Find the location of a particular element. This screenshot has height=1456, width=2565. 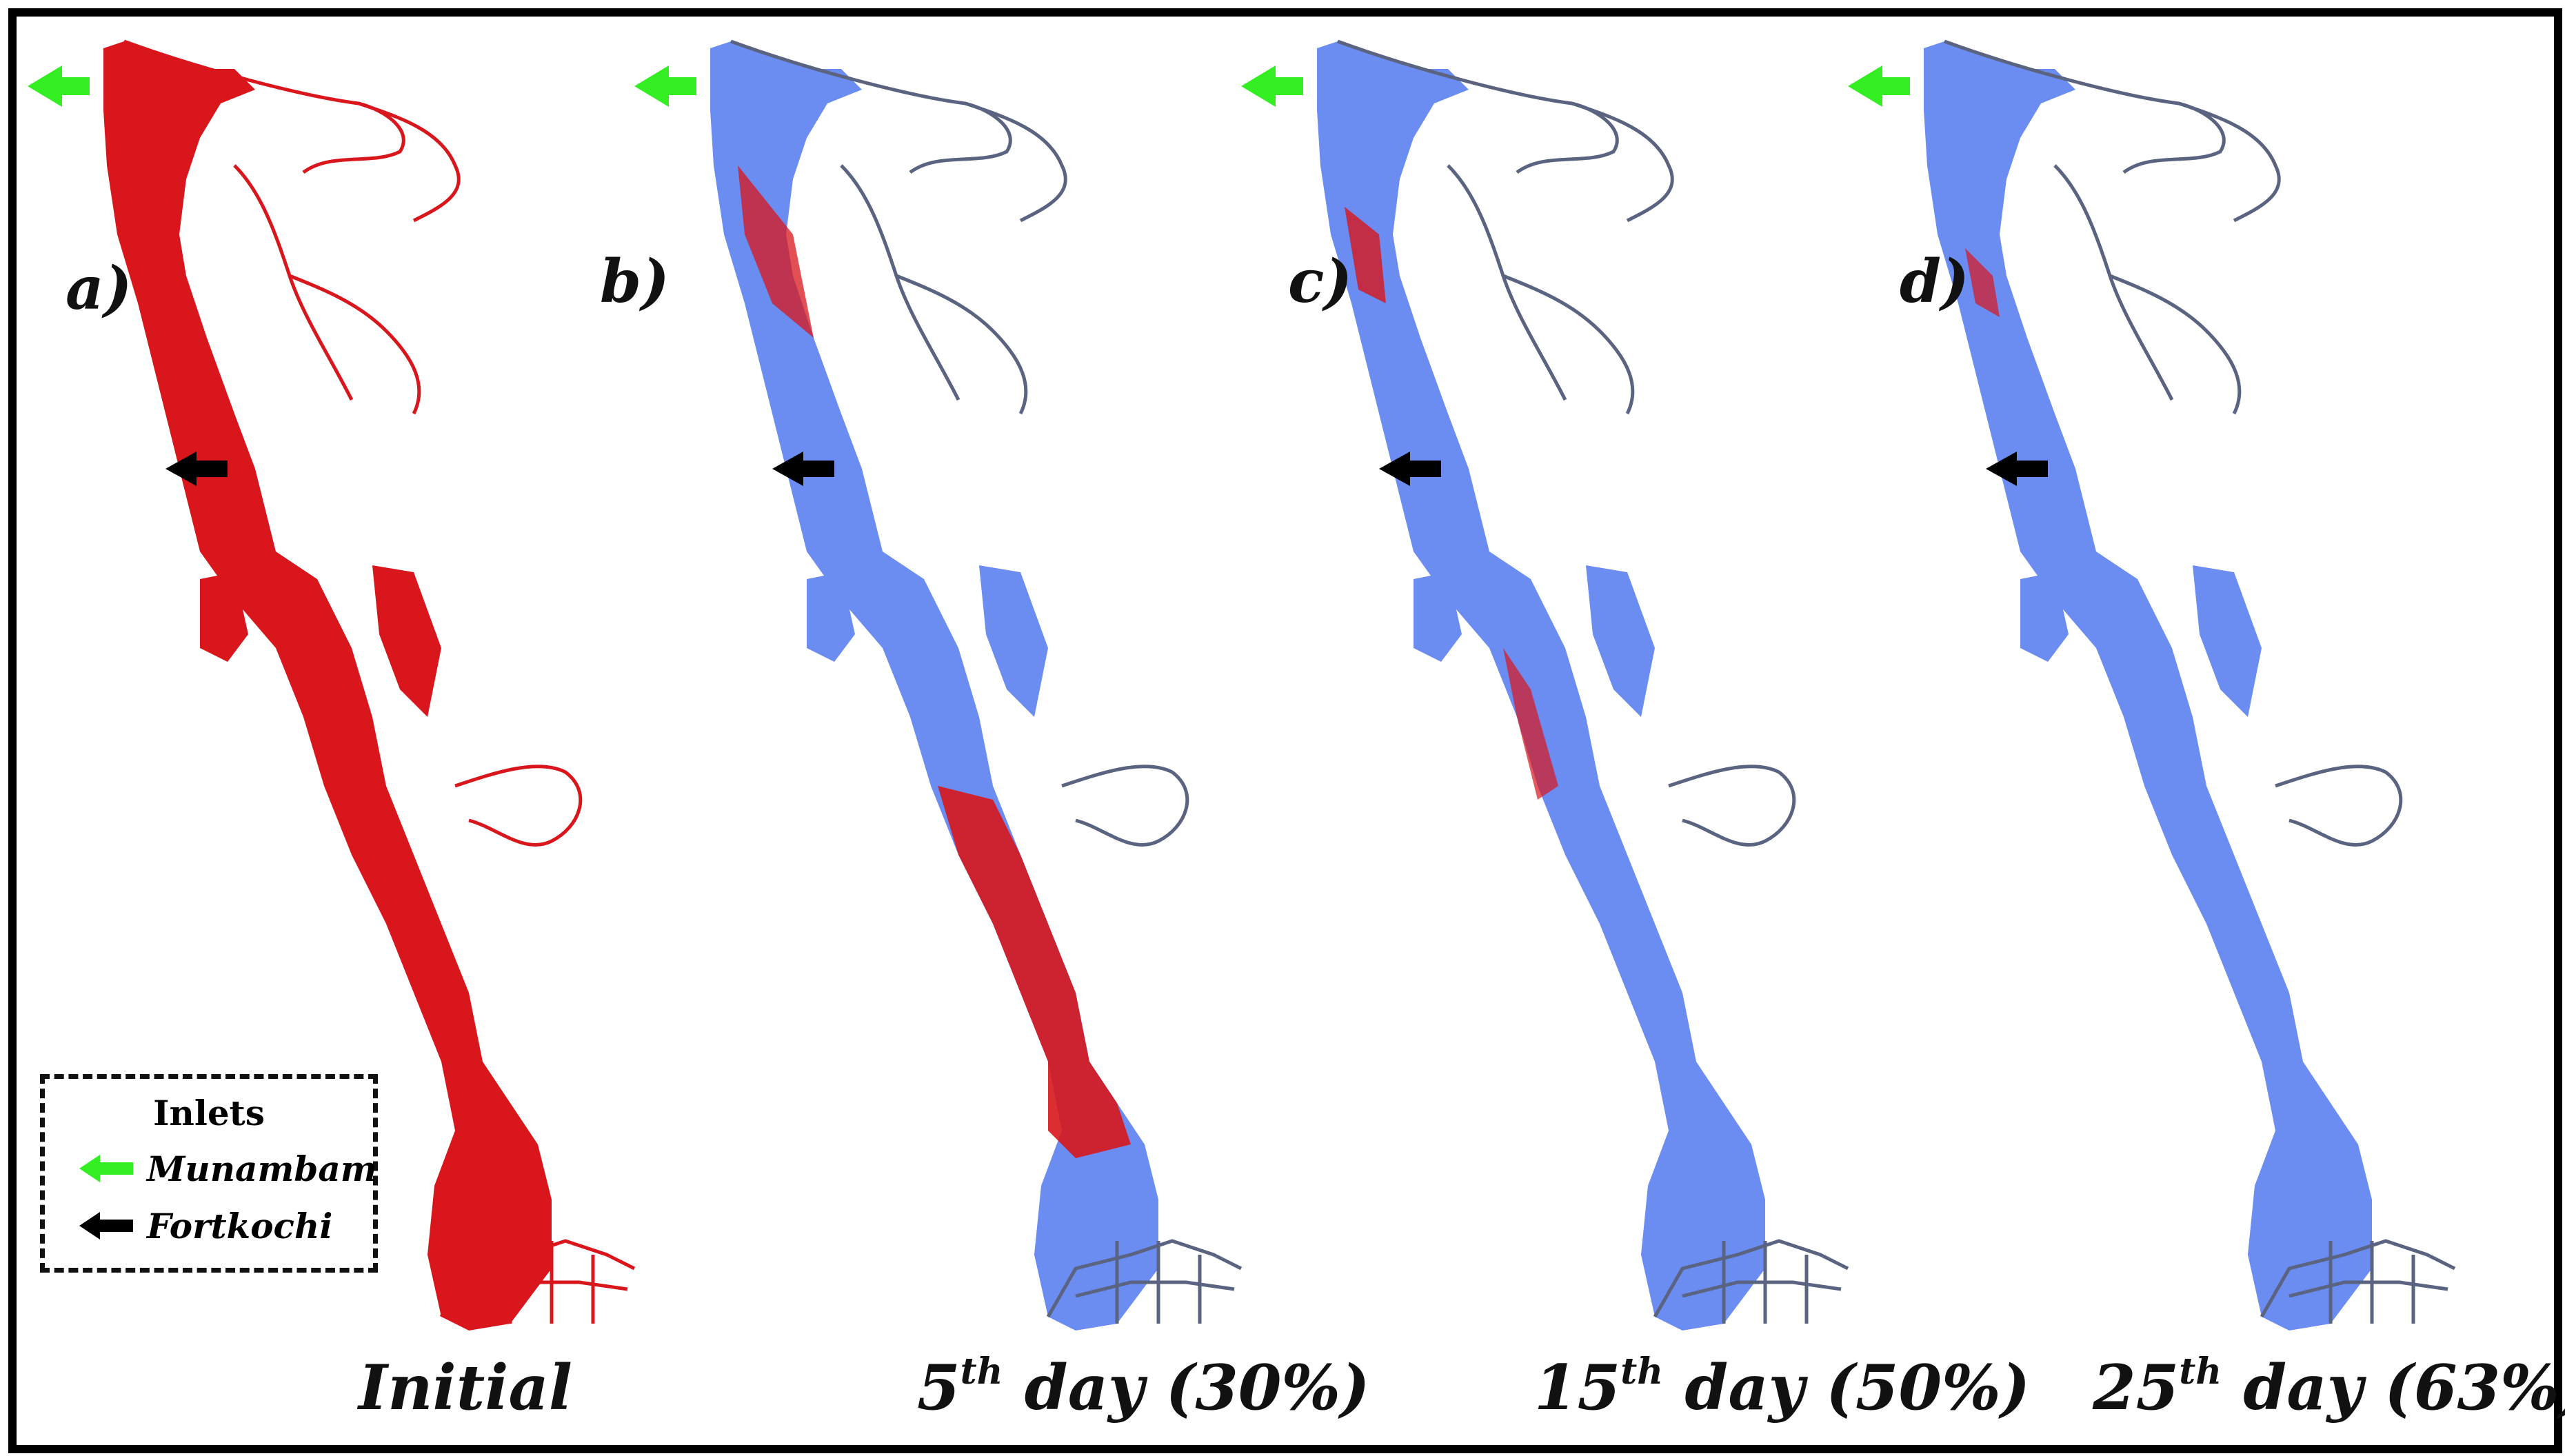

legend-item-munambam: Munambam is located at coordinates (228, 1168).